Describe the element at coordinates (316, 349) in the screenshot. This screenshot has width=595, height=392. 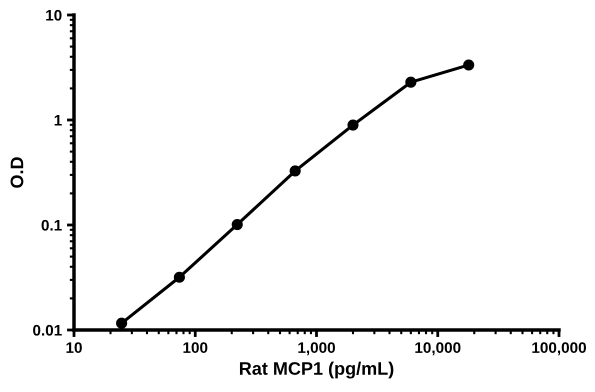
I see `x-tick-label: 1,000` at that location.